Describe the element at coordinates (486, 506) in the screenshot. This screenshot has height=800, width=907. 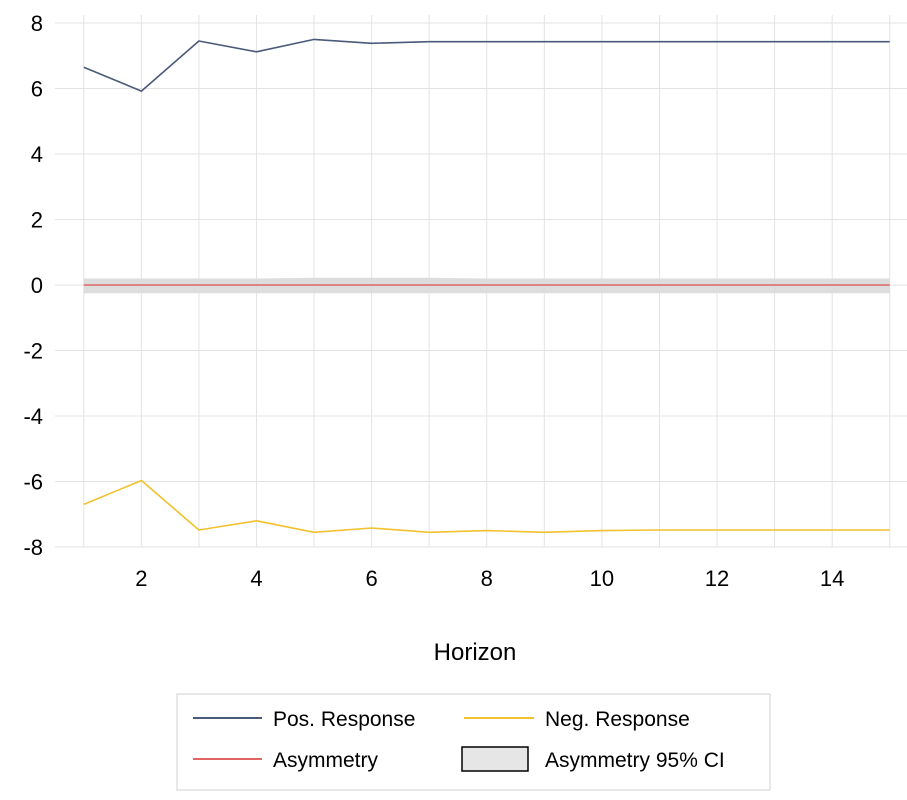
I see `series-line-neg-response` at that location.